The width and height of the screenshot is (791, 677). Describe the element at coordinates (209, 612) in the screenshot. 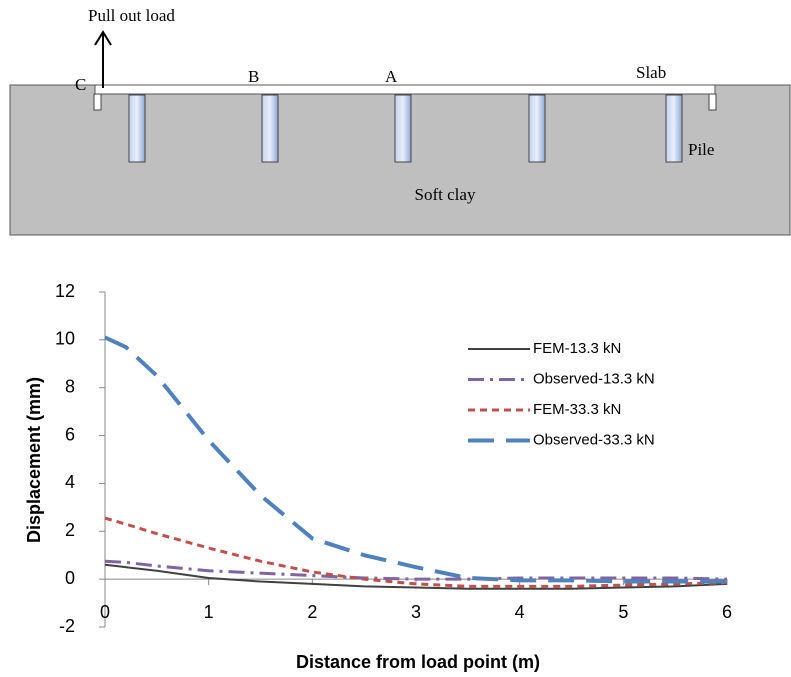

I see `x-tick-label: 1` at that location.